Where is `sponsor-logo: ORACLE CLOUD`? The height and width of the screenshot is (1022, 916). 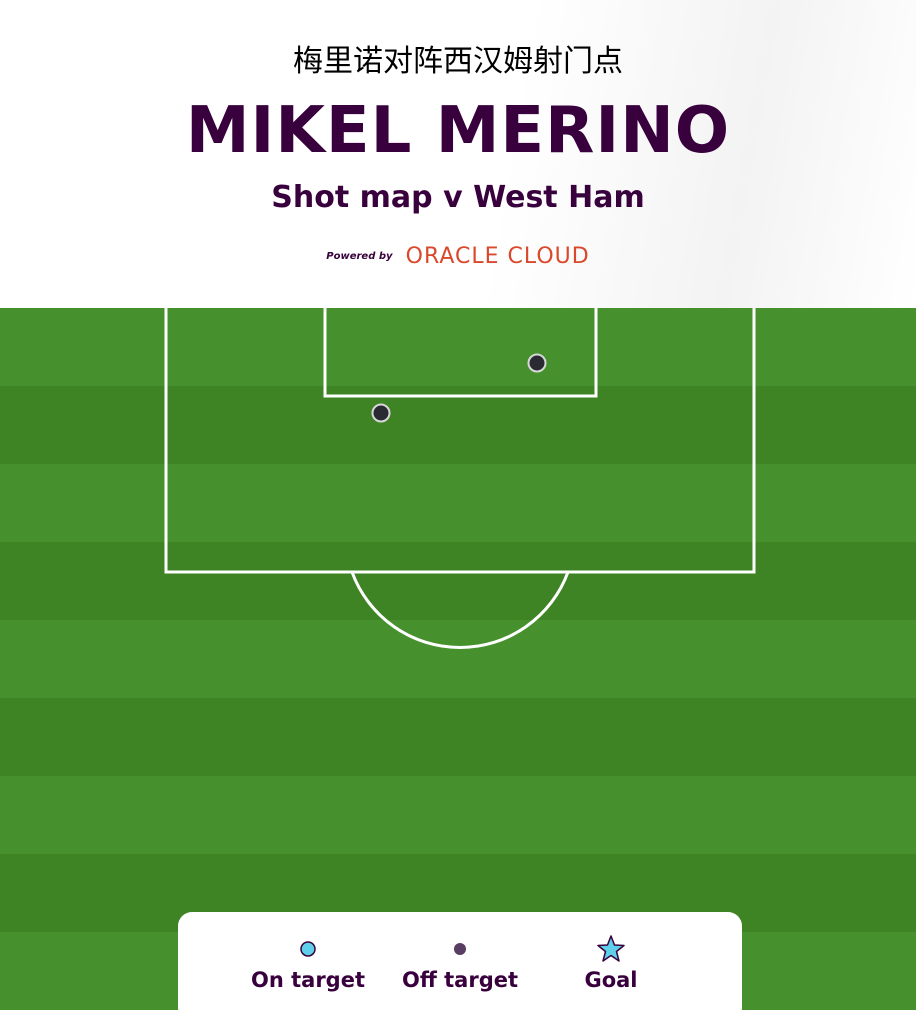
sponsor-logo: ORACLE CLOUD is located at coordinates (497, 256).